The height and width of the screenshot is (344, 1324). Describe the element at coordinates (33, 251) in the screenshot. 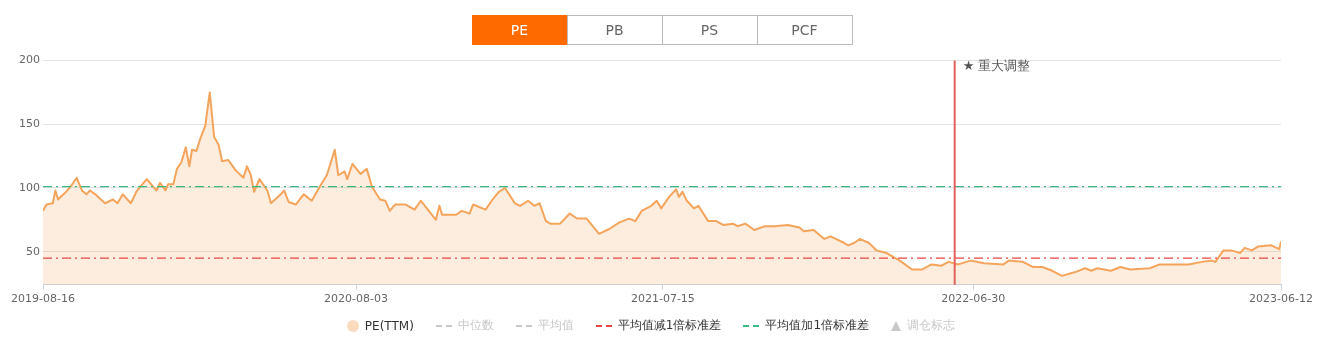

I see `y-tick-label: 50` at that location.